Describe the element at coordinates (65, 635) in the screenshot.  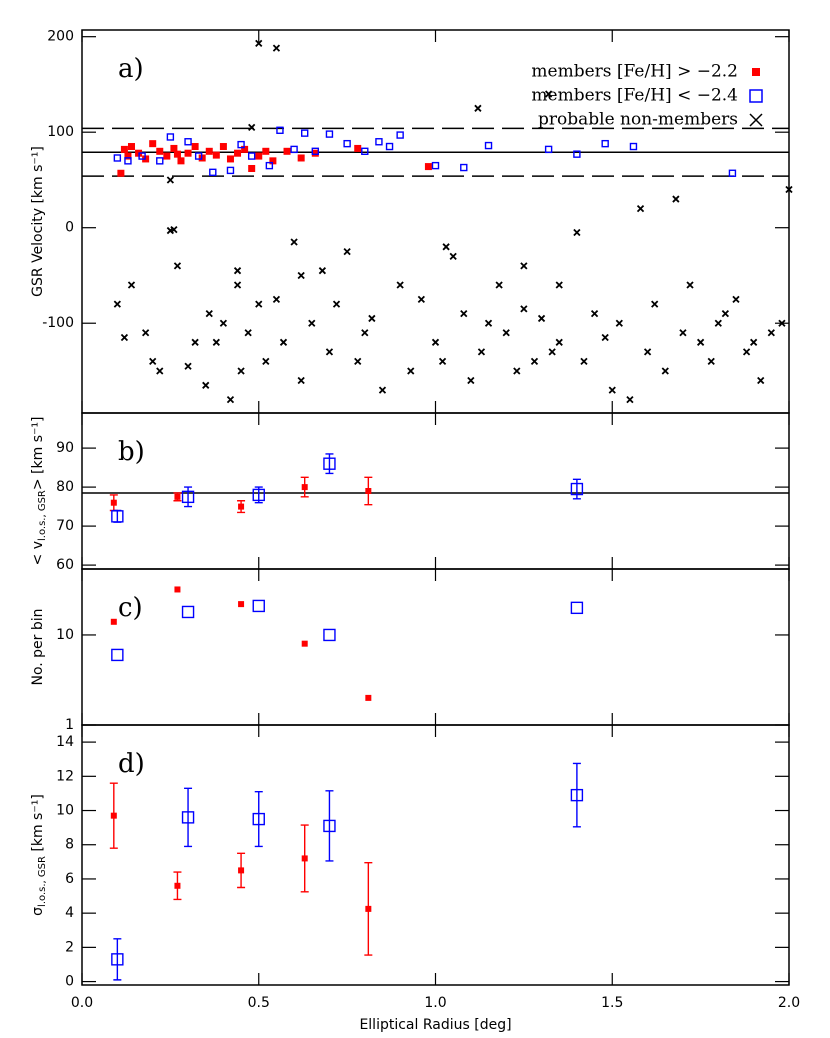
I see `y-tick-label: 10` at that location.